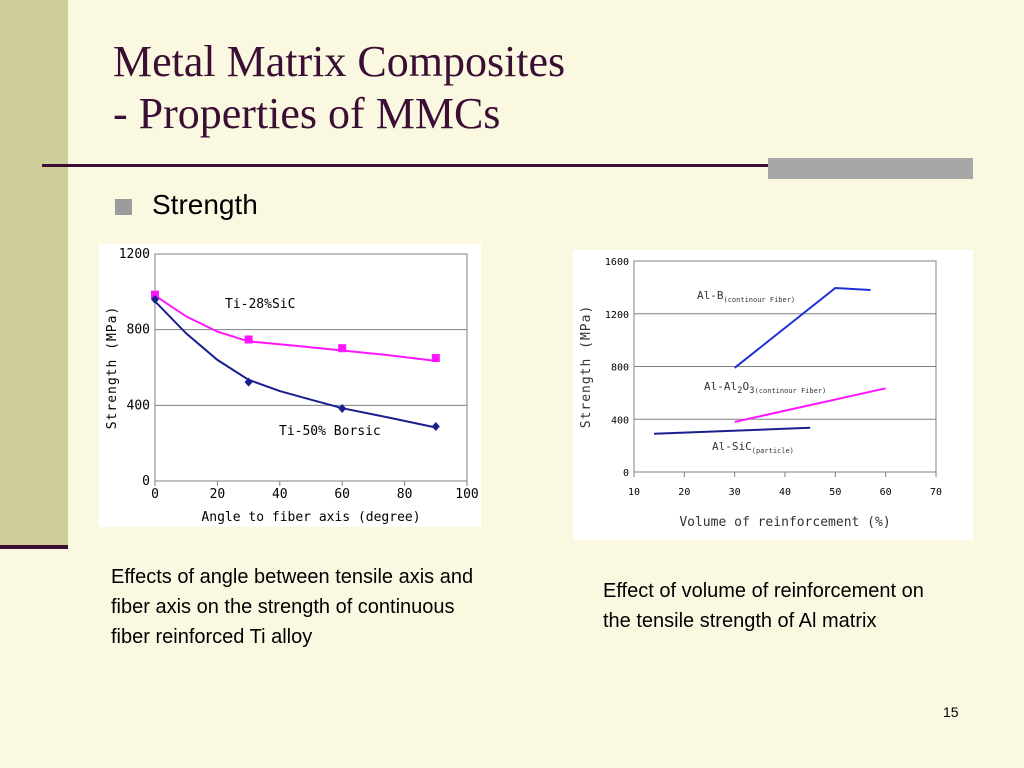 The height and width of the screenshot is (768, 1024). Describe the element at coordinates (802, 327) in the screenshot. I see `series-line-al-b` at that location.